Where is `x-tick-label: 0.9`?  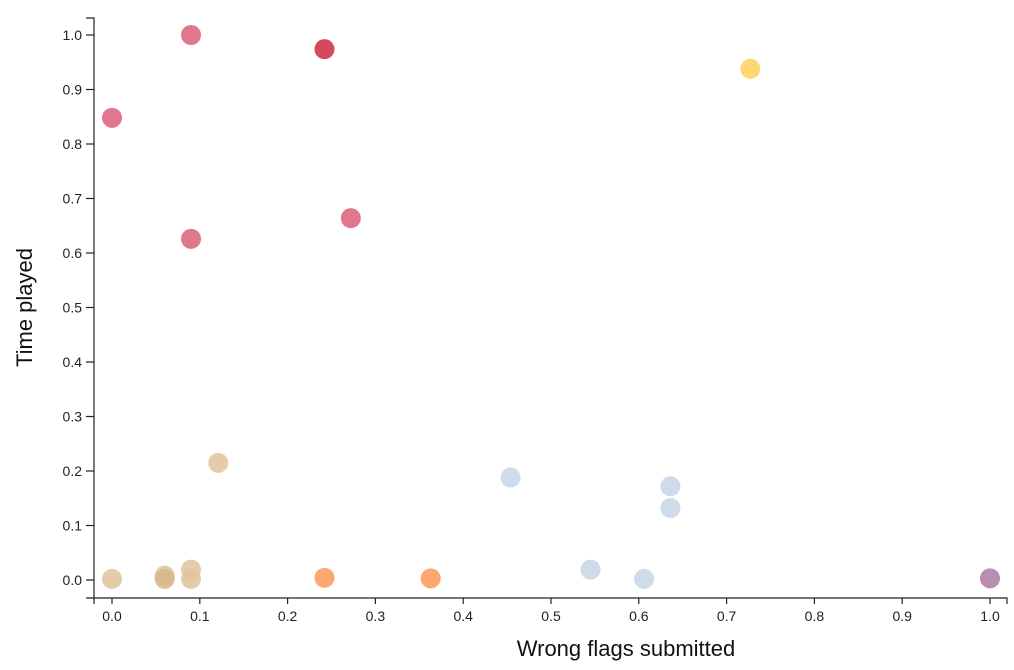 x-tick-label: 0.9 is located at coordinates (902, 616).